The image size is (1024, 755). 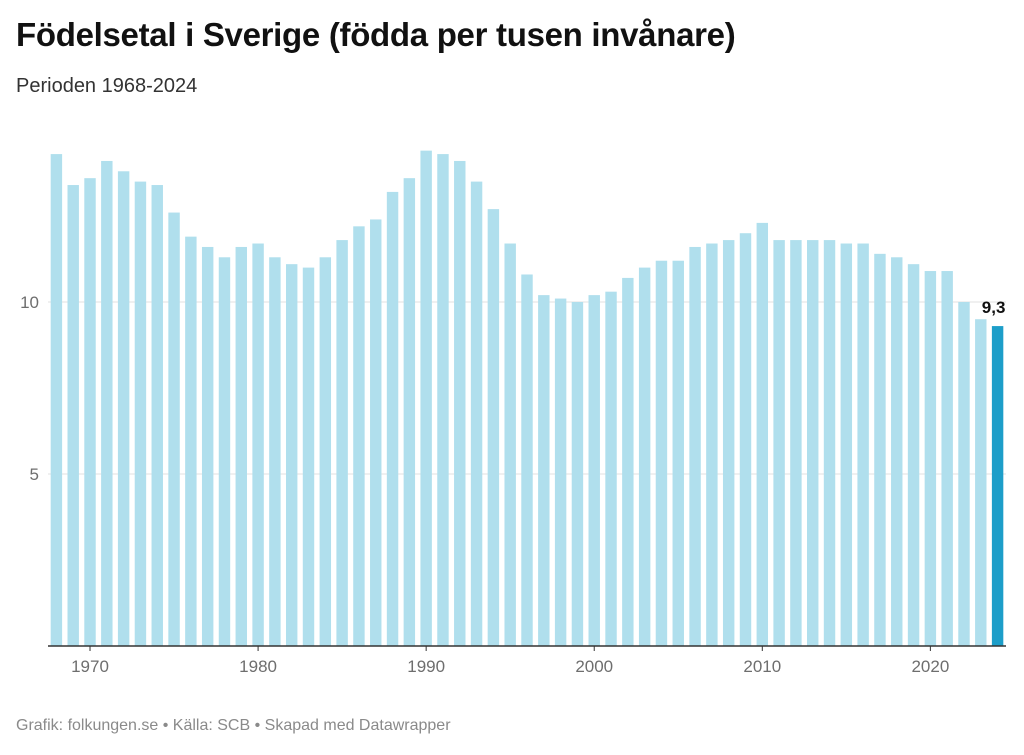 I want to click on x-tick-label: 2000, so click(x=594, y=666).